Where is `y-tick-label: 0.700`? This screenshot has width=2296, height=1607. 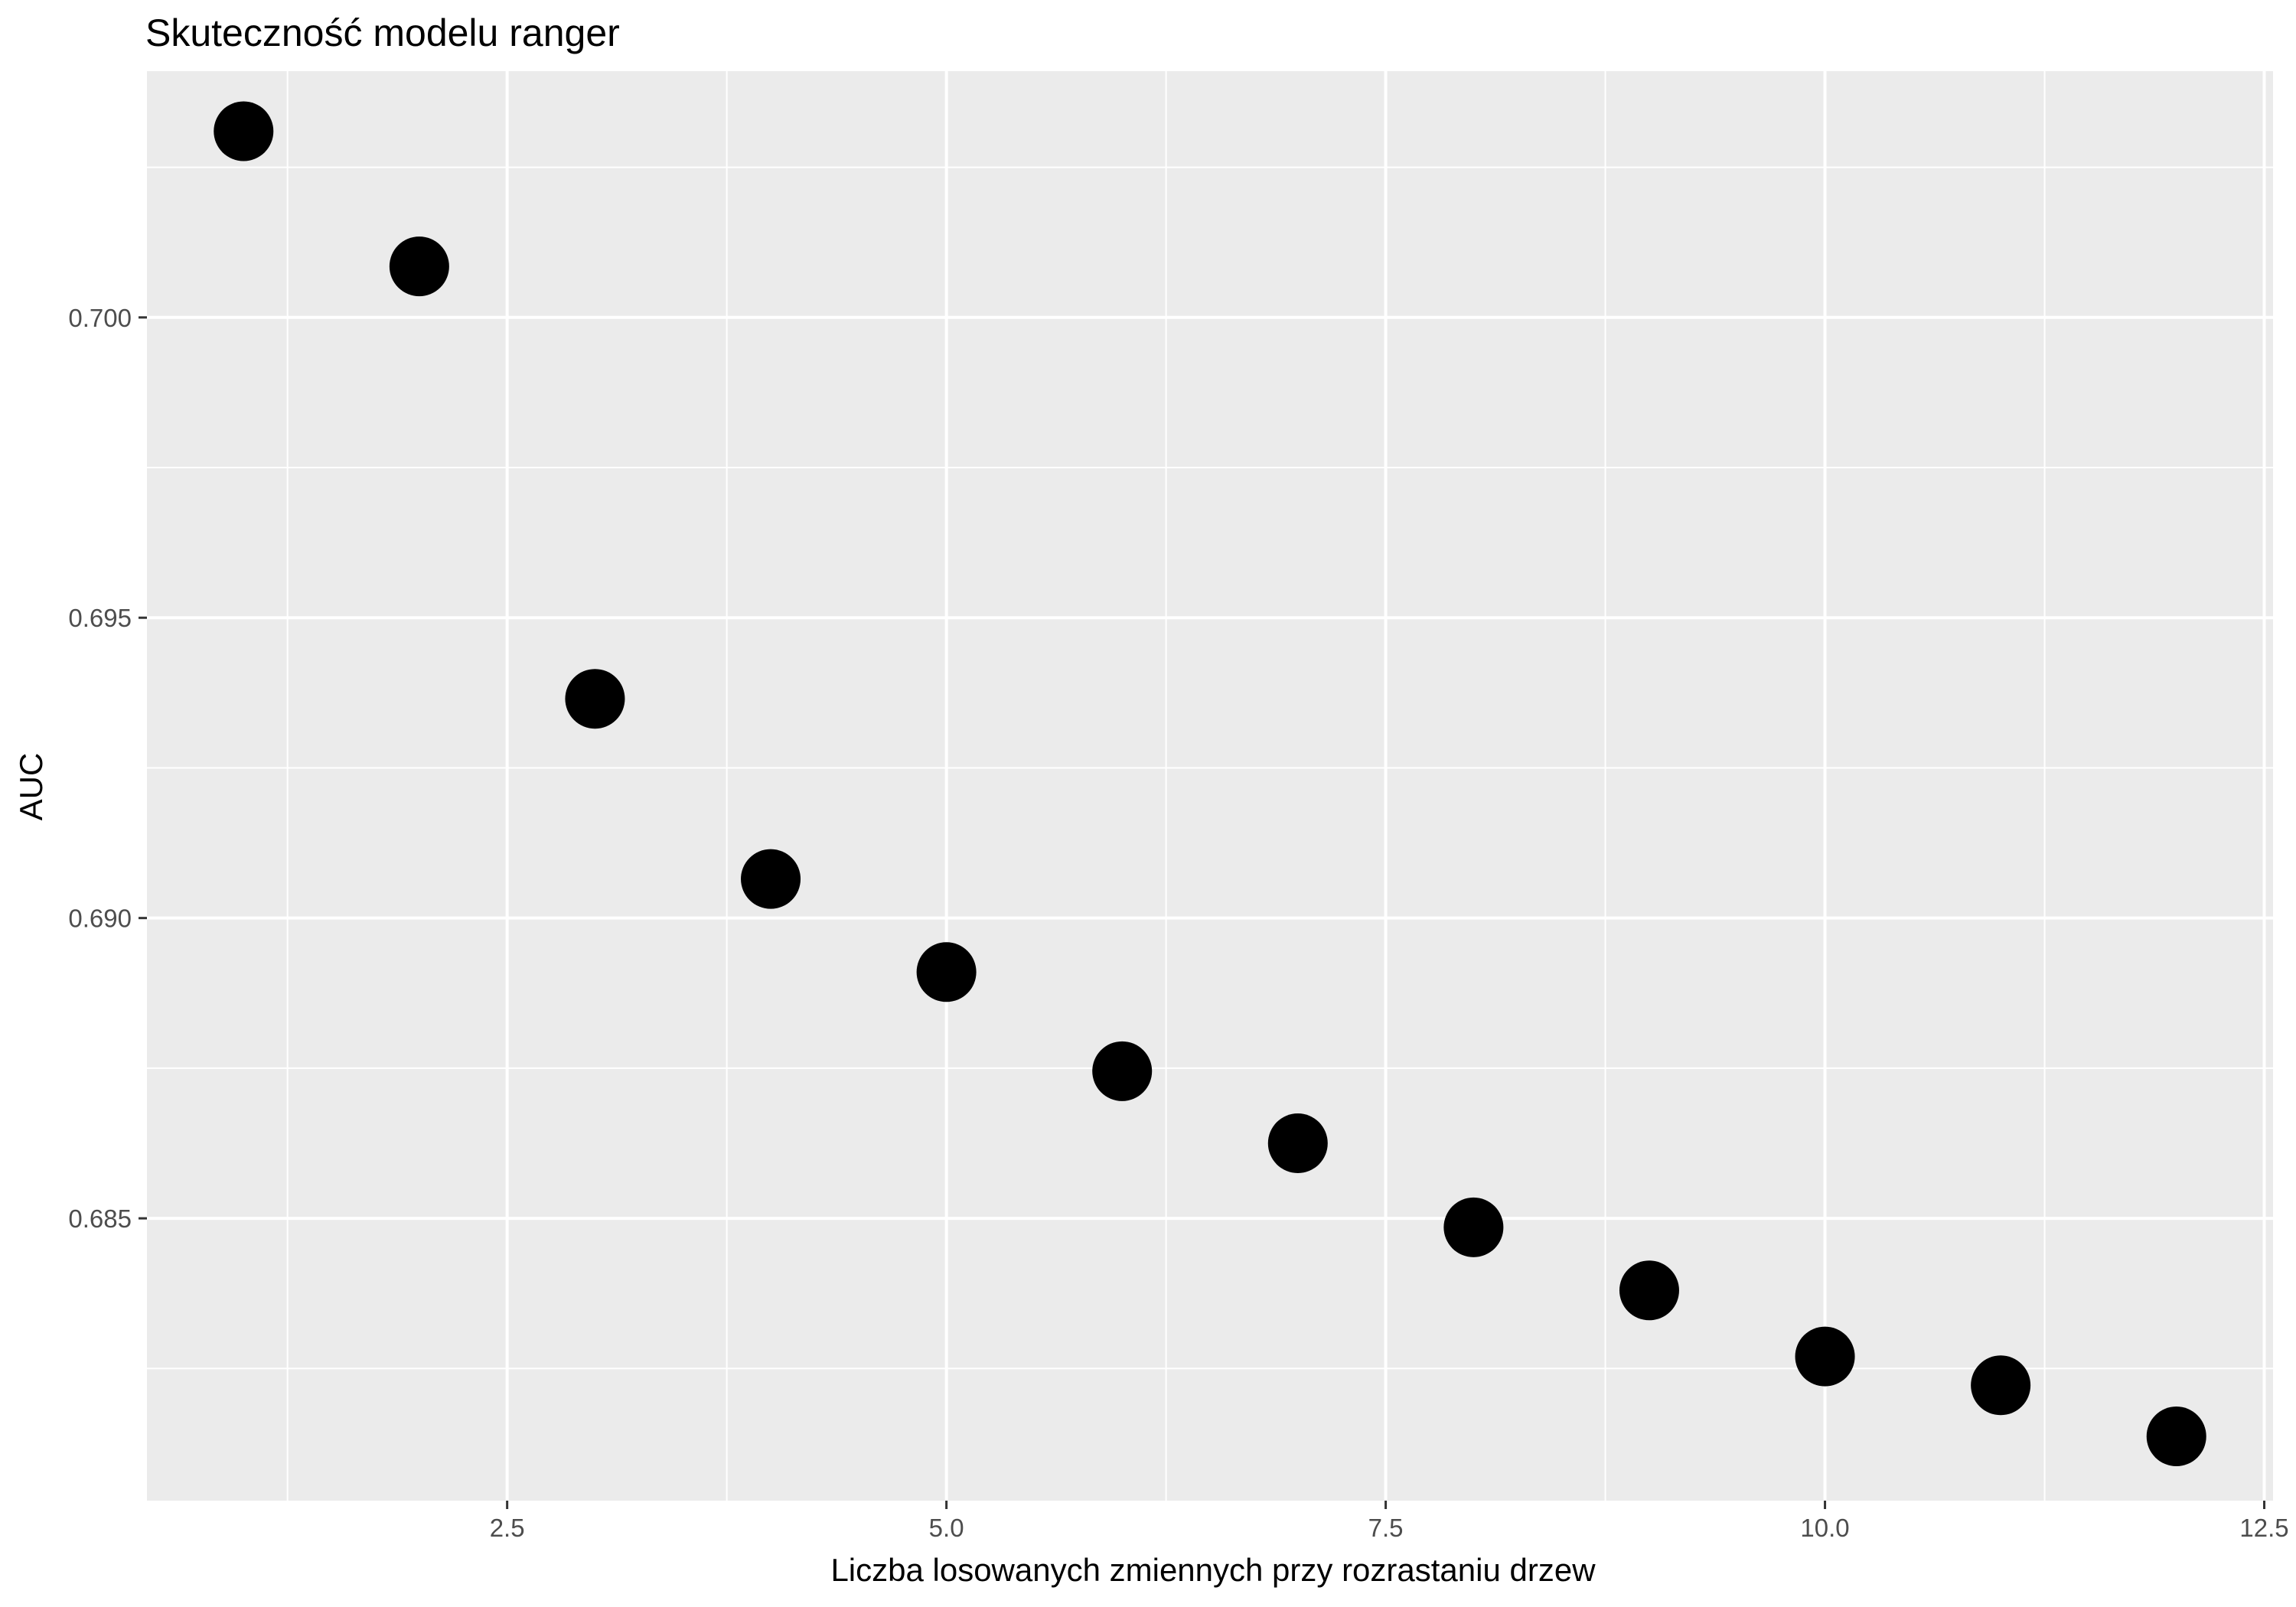 y-tick-label: 0.700 is located at coordinates (100, 318).